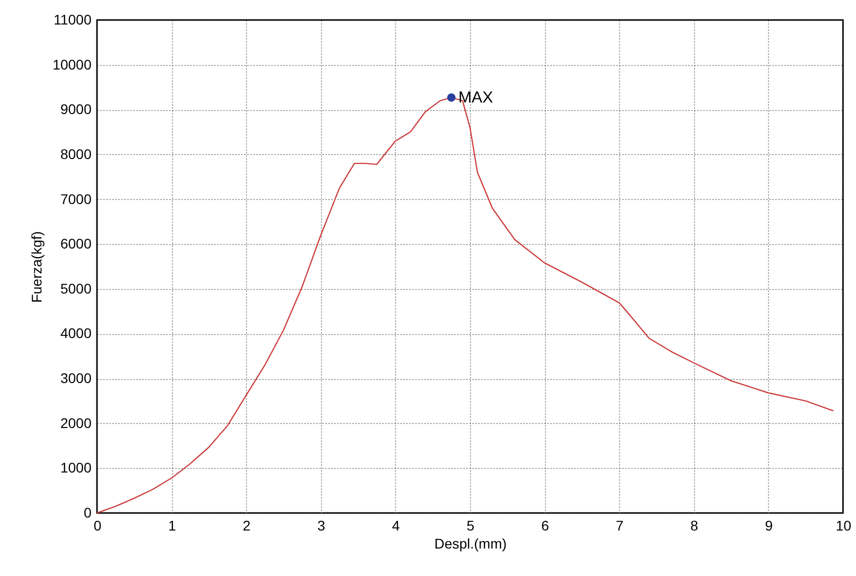 This screenshot has width=856, height=576. What do you see at coordinates (172, 526) in the screenshot?
I see `x-tick-label: 1` at bounding box center [172, 526].